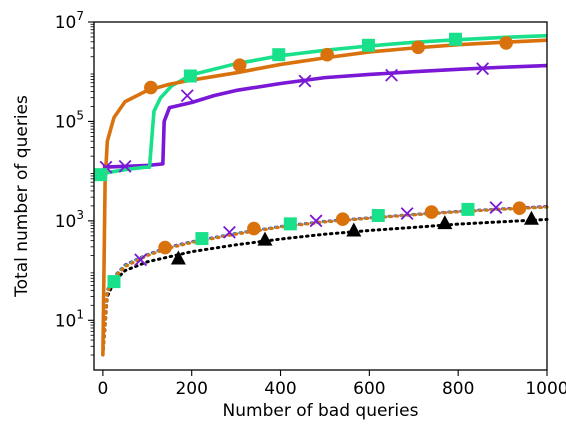 This screenshot has height=436, width=566. I want to click on x-tick-label: 200, so click(191, 389).